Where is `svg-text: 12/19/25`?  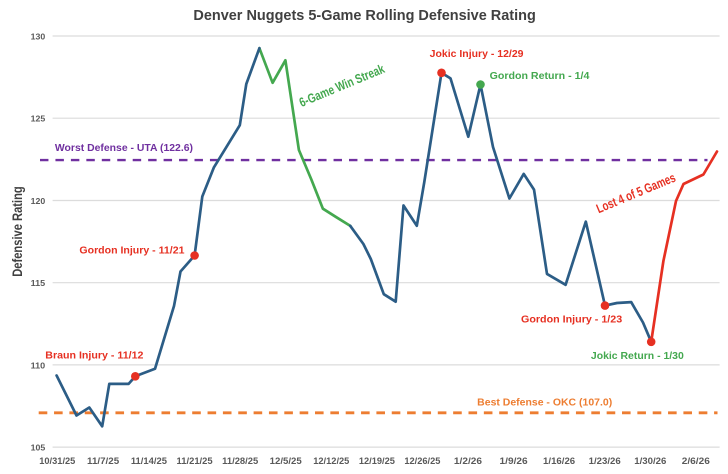 svg-text: 12/19/25 is located at coordinates (377, 461).